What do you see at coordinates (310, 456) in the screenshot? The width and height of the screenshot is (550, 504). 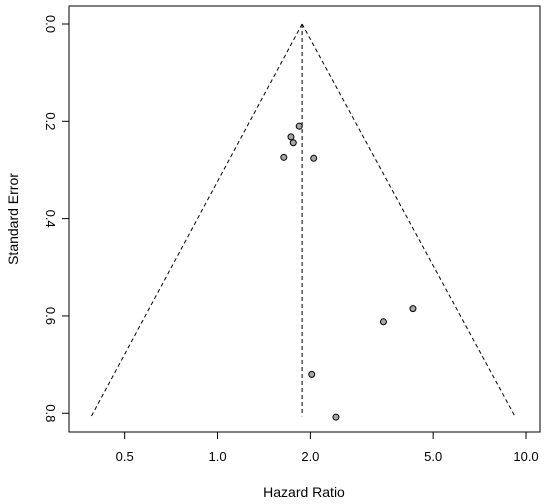 I see `x-tick-label: 2.0` at bounding box center [310, 456].